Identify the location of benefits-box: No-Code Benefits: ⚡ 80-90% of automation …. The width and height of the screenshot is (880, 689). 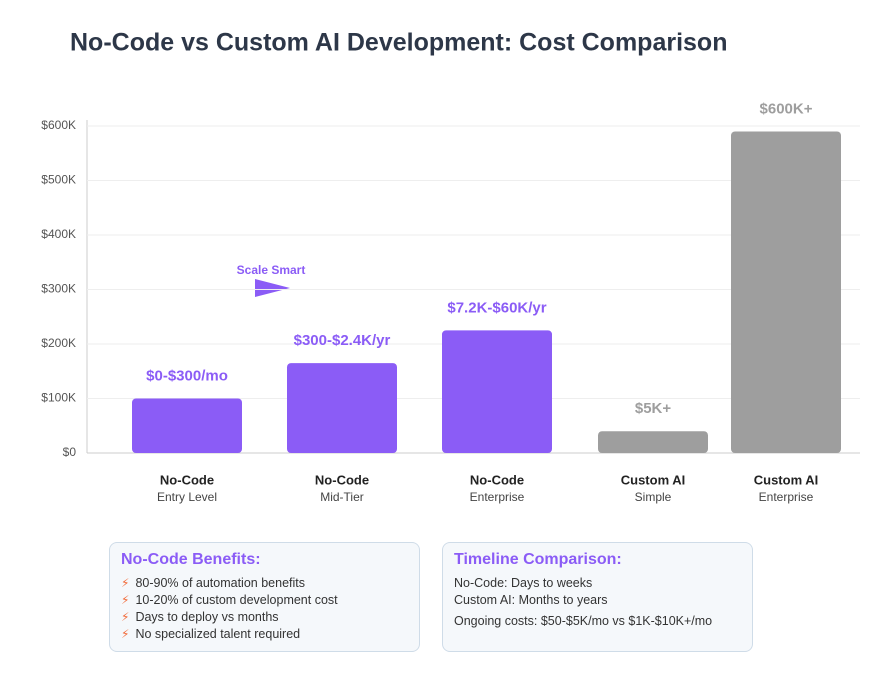
(264, 597).